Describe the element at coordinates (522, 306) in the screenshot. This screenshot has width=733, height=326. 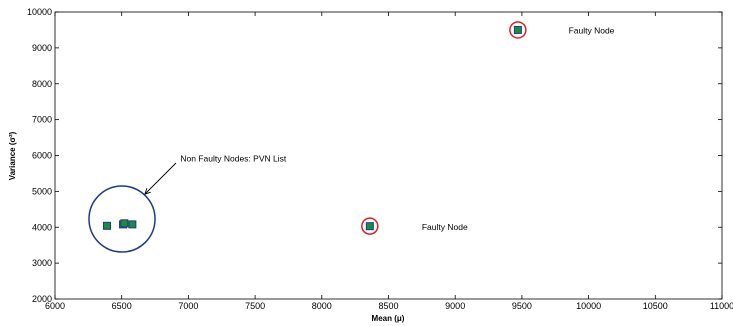
I see `x-tick-label: 9500` at that location.